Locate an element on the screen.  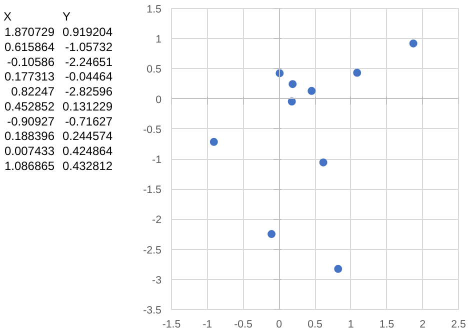
text: -2.24651 is located at coordinates (89, 61).